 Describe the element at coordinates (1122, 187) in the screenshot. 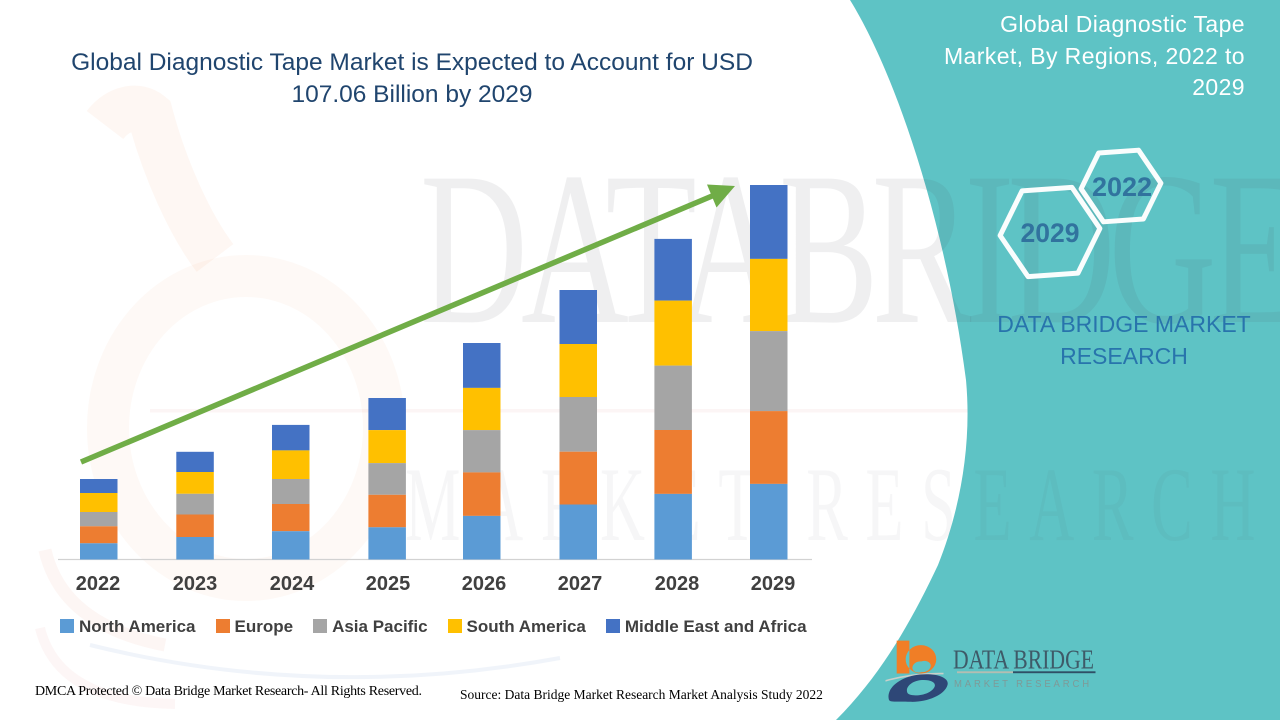

I see `svg-text: 2022` at that location.